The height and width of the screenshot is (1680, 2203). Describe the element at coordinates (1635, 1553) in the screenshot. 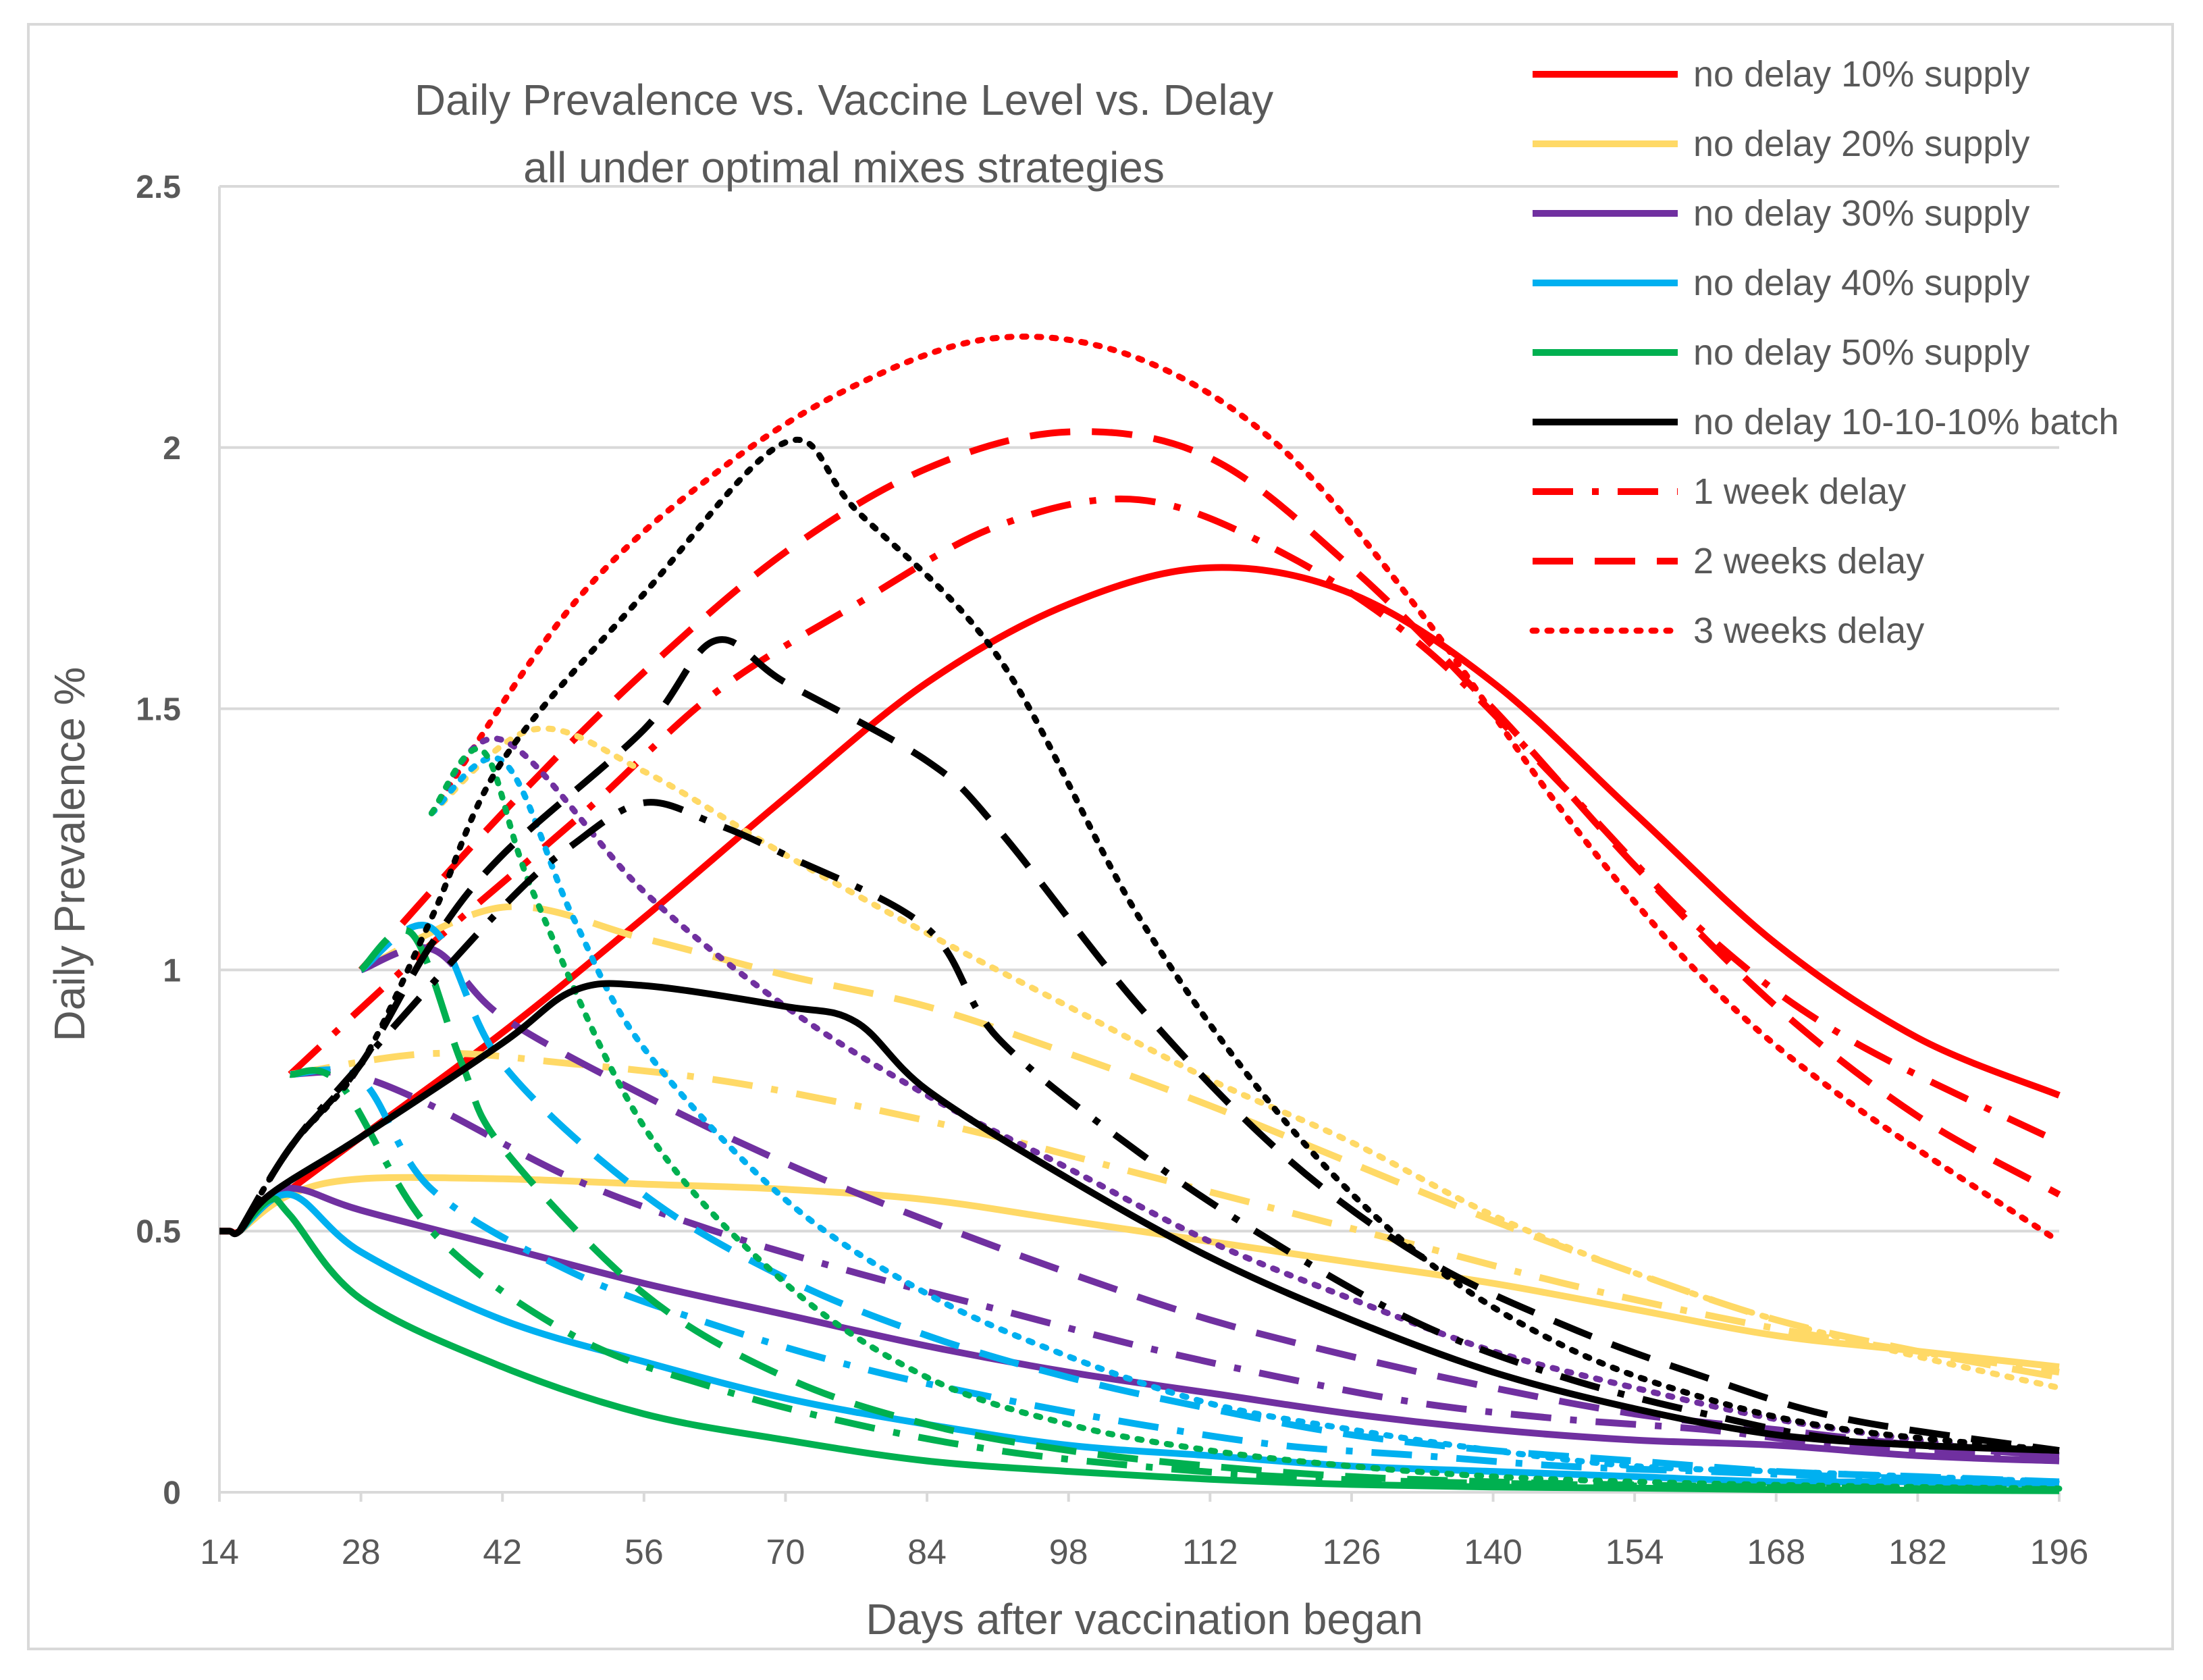

I see `x-tick-label: 154` at that location.